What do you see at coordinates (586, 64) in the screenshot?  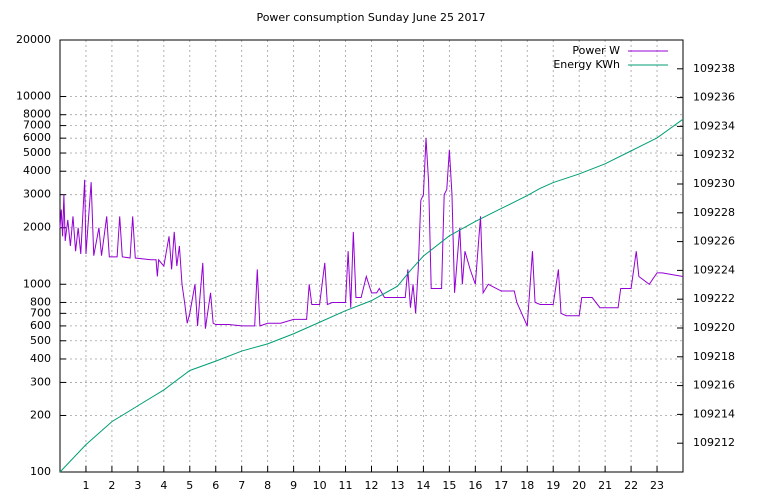 I see `legend-label: Energy KWh` at bounding box center [586, 64].